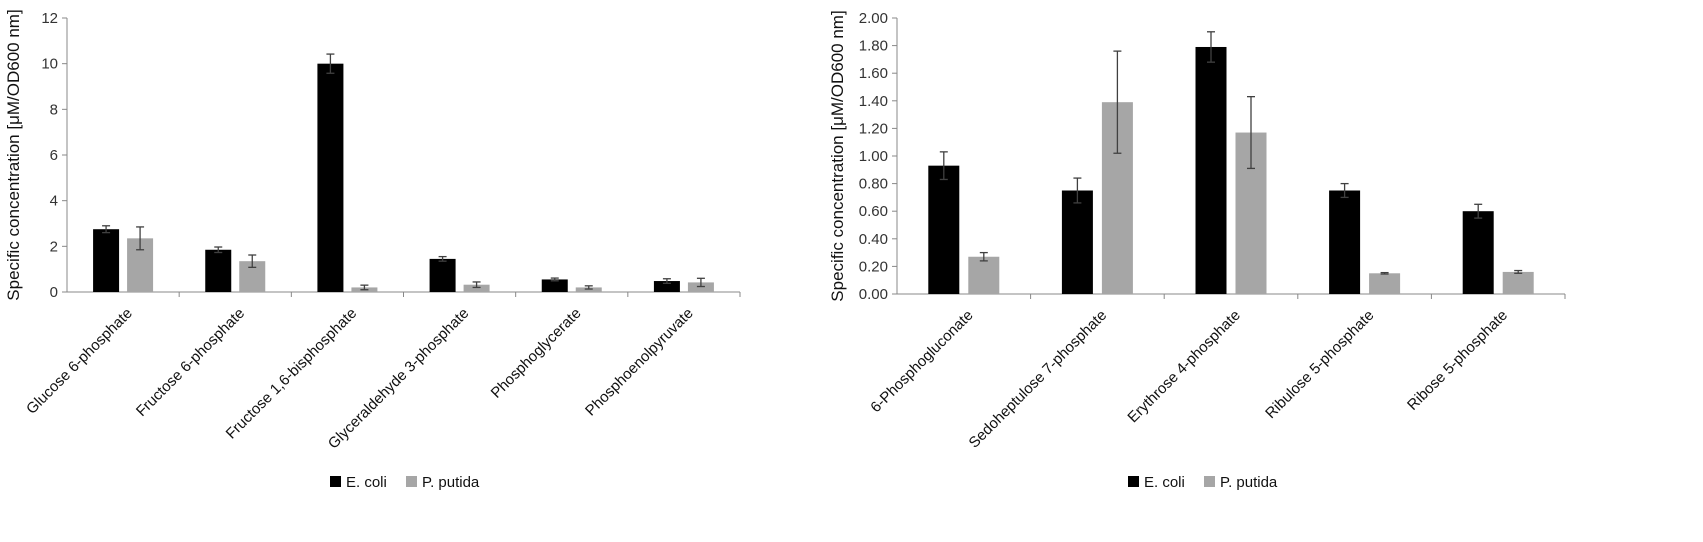  I want to click on y-tick-label: 0.00, so click(873, 294).